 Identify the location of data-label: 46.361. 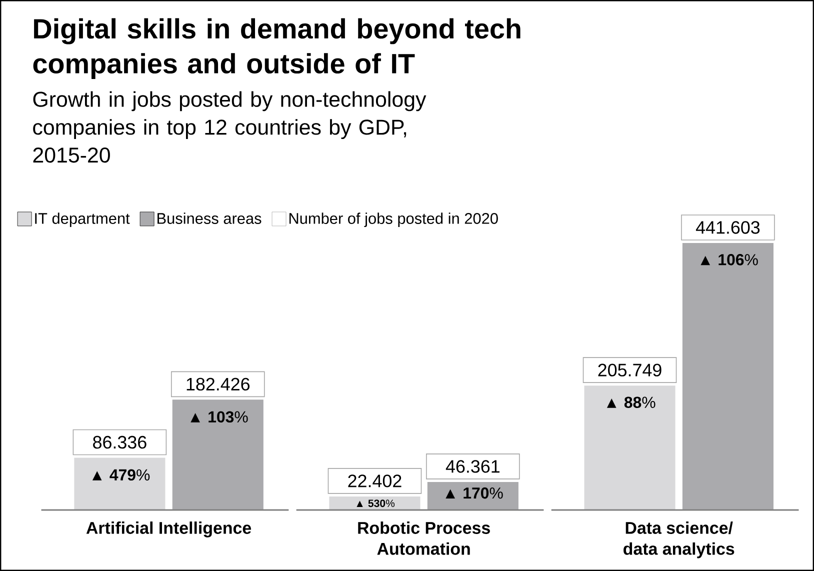
(473, 466).